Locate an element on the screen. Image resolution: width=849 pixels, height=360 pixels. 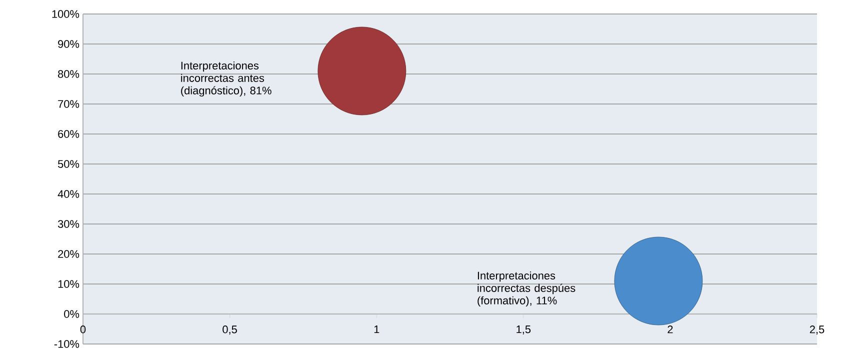
y-tick-label: 80% is located at coordinates (69, 74).